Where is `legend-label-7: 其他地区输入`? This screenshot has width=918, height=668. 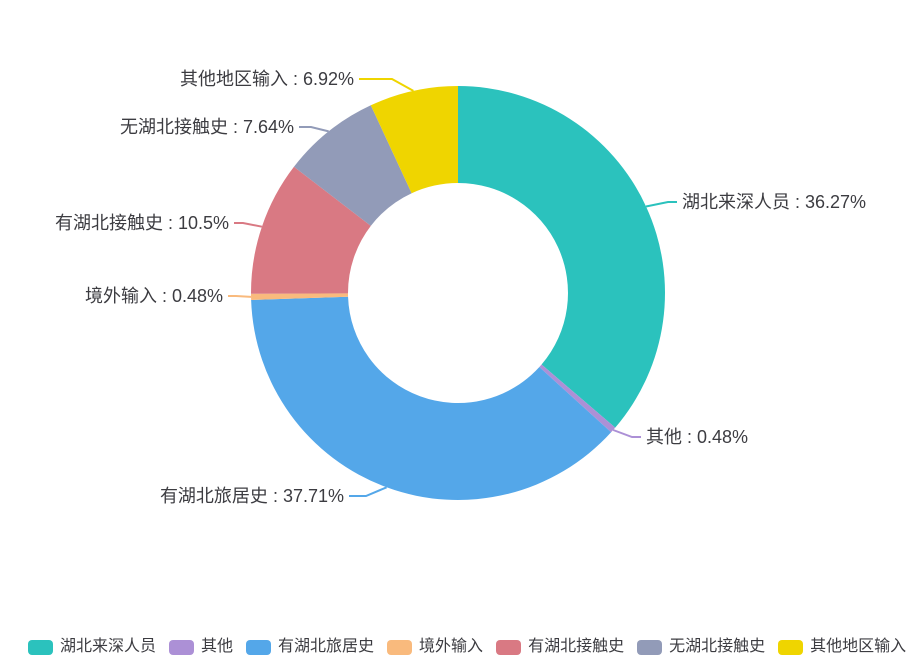
legend-label-7: 其他地区输入 is located at coordinates (858, 646).